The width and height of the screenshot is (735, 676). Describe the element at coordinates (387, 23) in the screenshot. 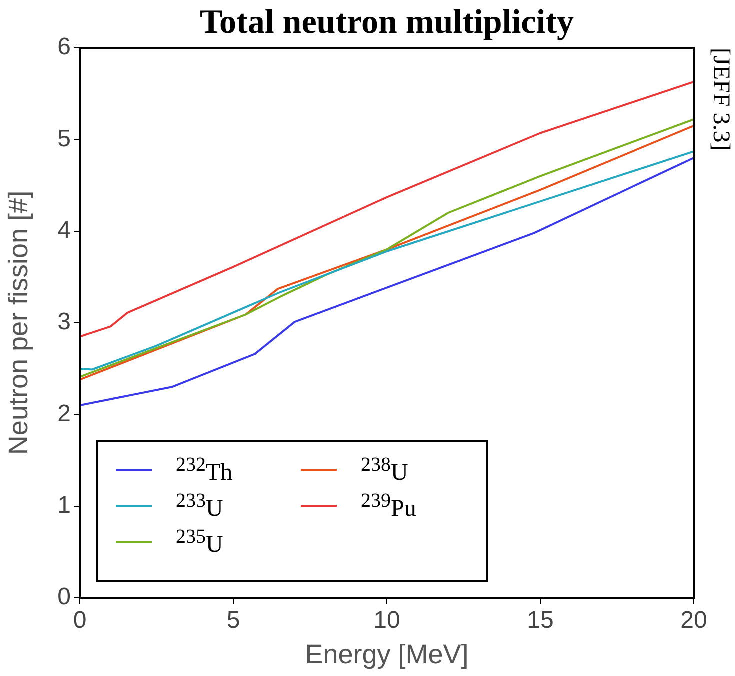

I see `chart-title: Total neutron multiplicity` at that location.